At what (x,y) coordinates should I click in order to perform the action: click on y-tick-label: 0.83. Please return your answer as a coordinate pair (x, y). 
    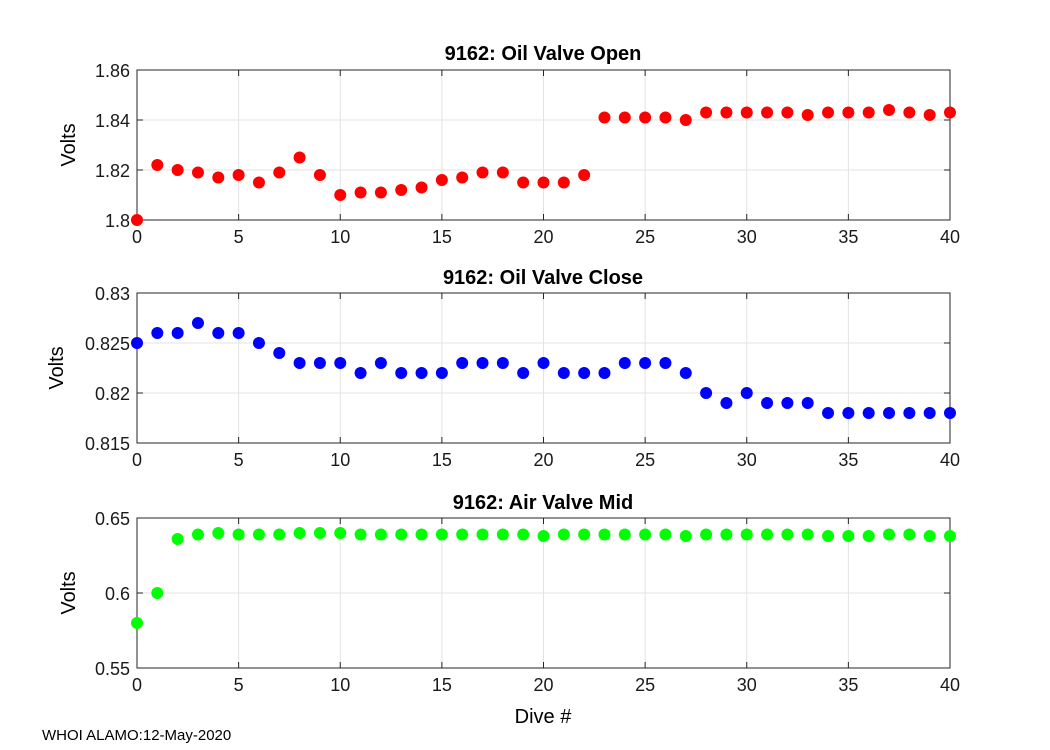
    Looking at the image, I should click on (112, 294).